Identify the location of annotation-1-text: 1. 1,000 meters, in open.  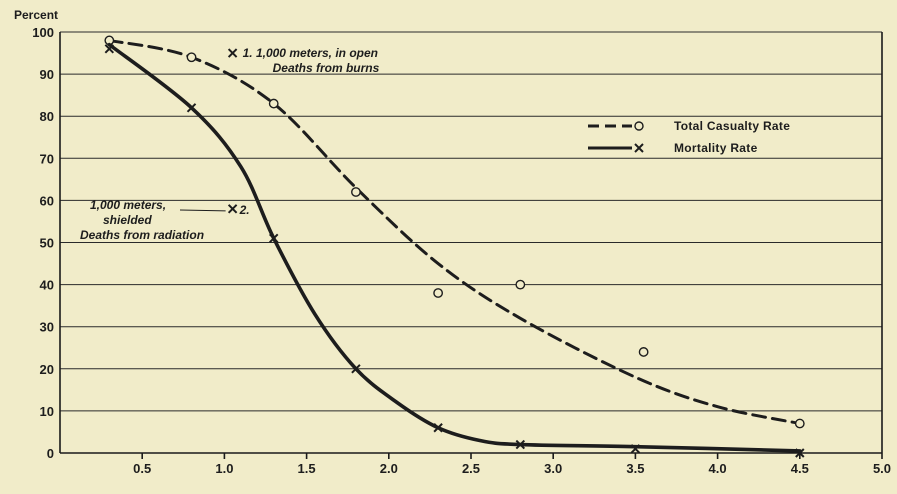
(310, 53).